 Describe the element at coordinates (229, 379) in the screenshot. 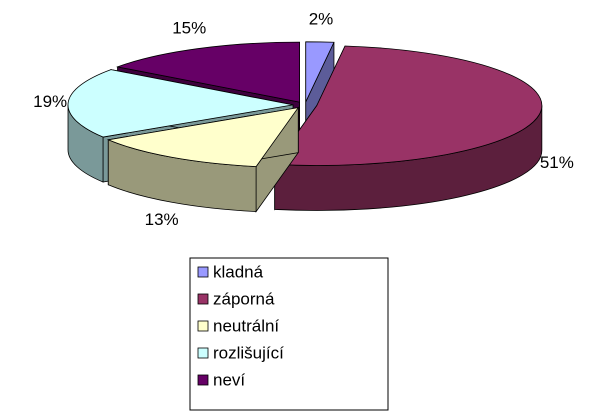

I see `legend-label: neví` at that location.